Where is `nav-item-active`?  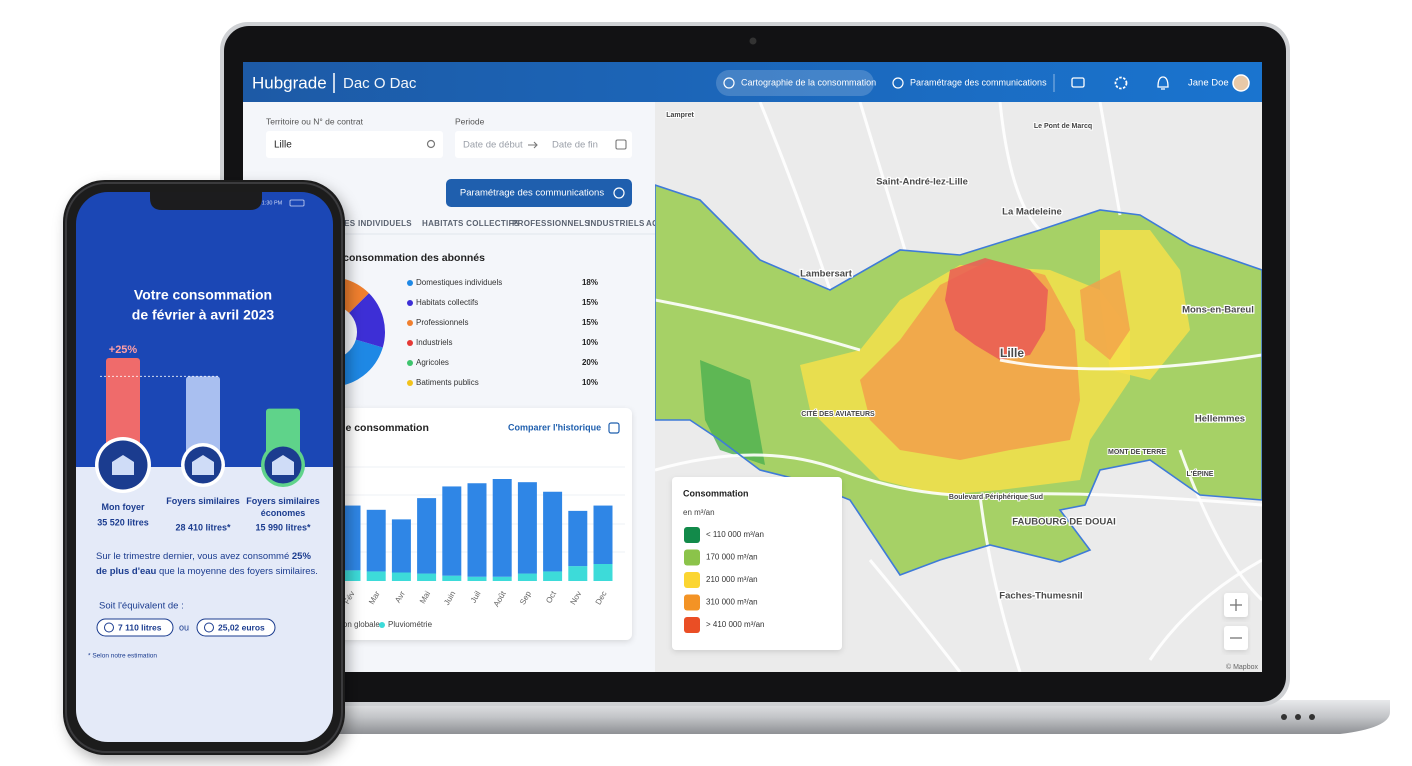
nav-item-active is located at coordinates (795, 83).